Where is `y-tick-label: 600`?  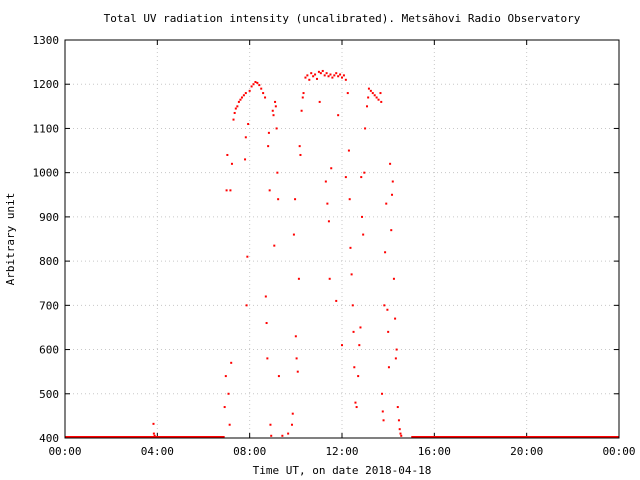
y-tick-label: 600 is located at coordinates (49, 350).